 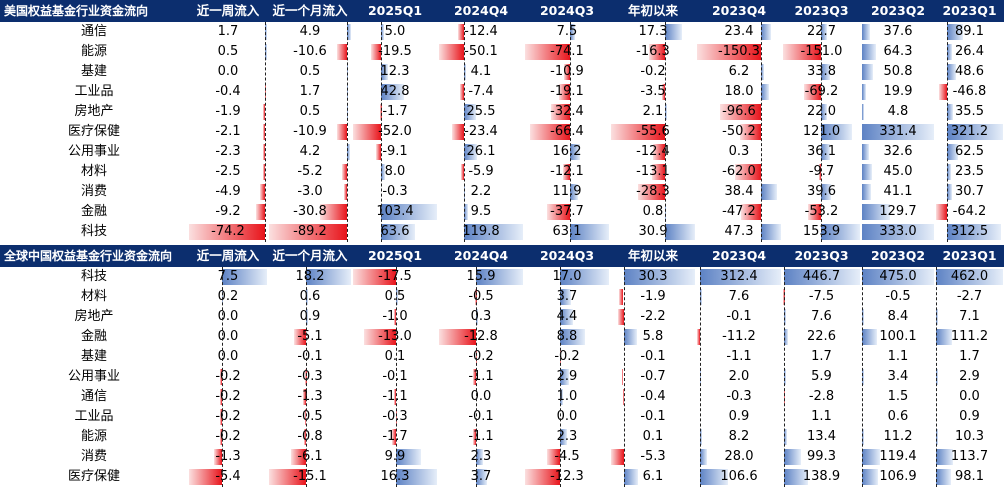 I want to click on data-cell: 7.1, so click(x=969, y=317).